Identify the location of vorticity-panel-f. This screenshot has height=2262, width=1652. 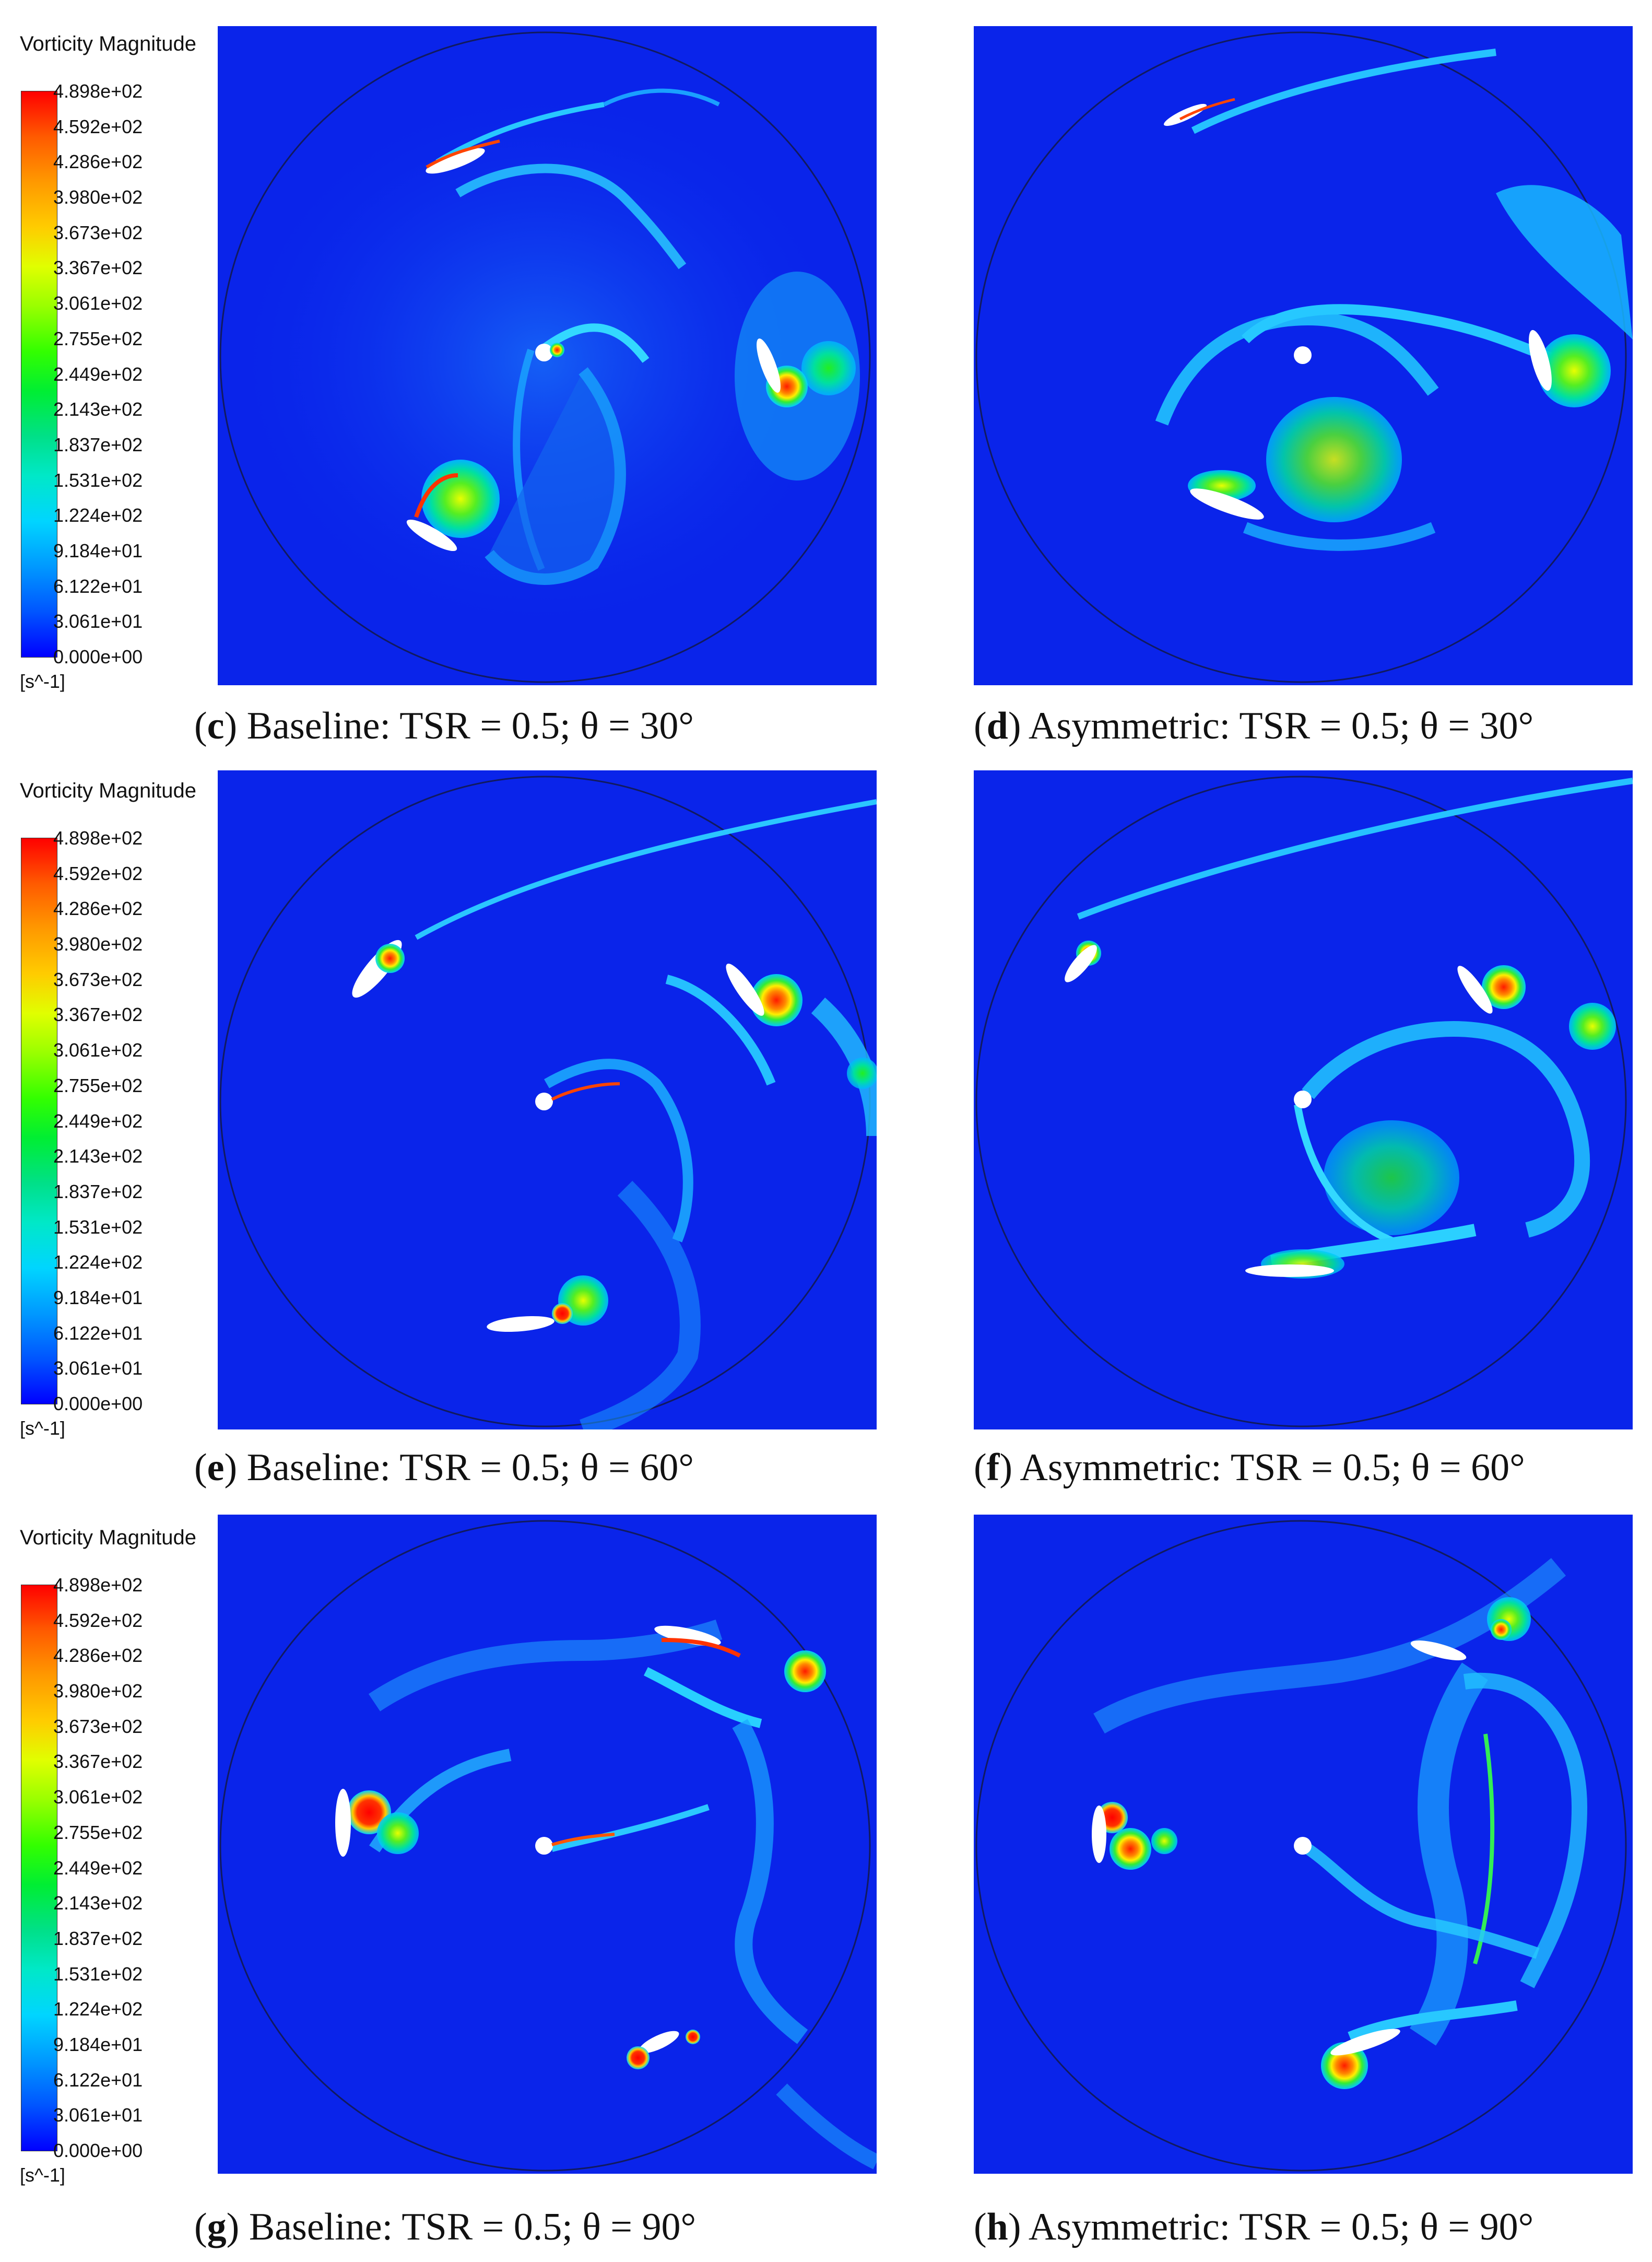
(1303, 1099).